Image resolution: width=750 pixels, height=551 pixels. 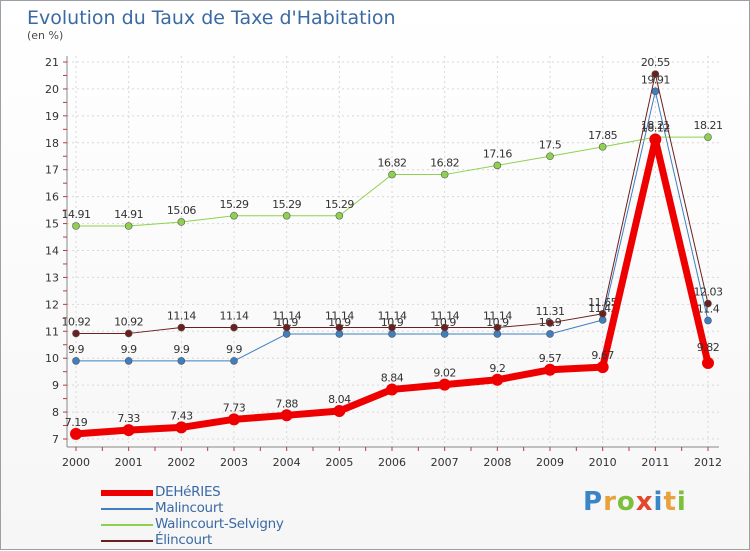 What do you see at coordinates (708, 347) in the screenshot?
I see `data-label-deh-ries: 9.82` at bounding box center [708, 347].